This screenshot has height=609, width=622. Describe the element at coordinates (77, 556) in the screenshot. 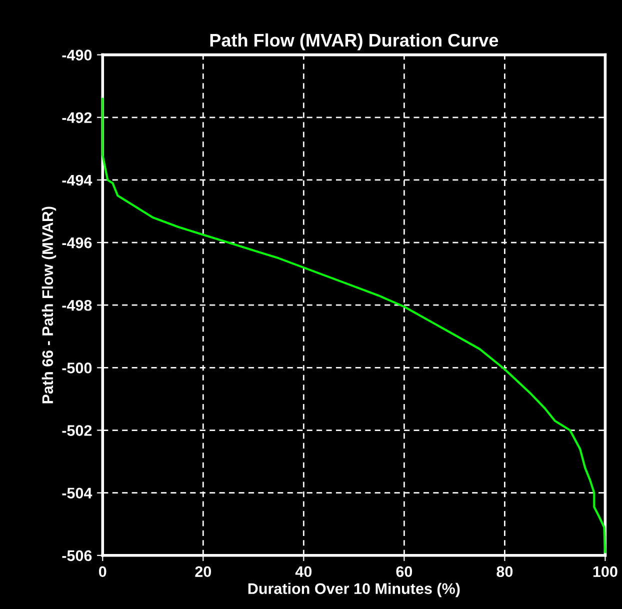

I see `y-tick-label: -506` at that location.